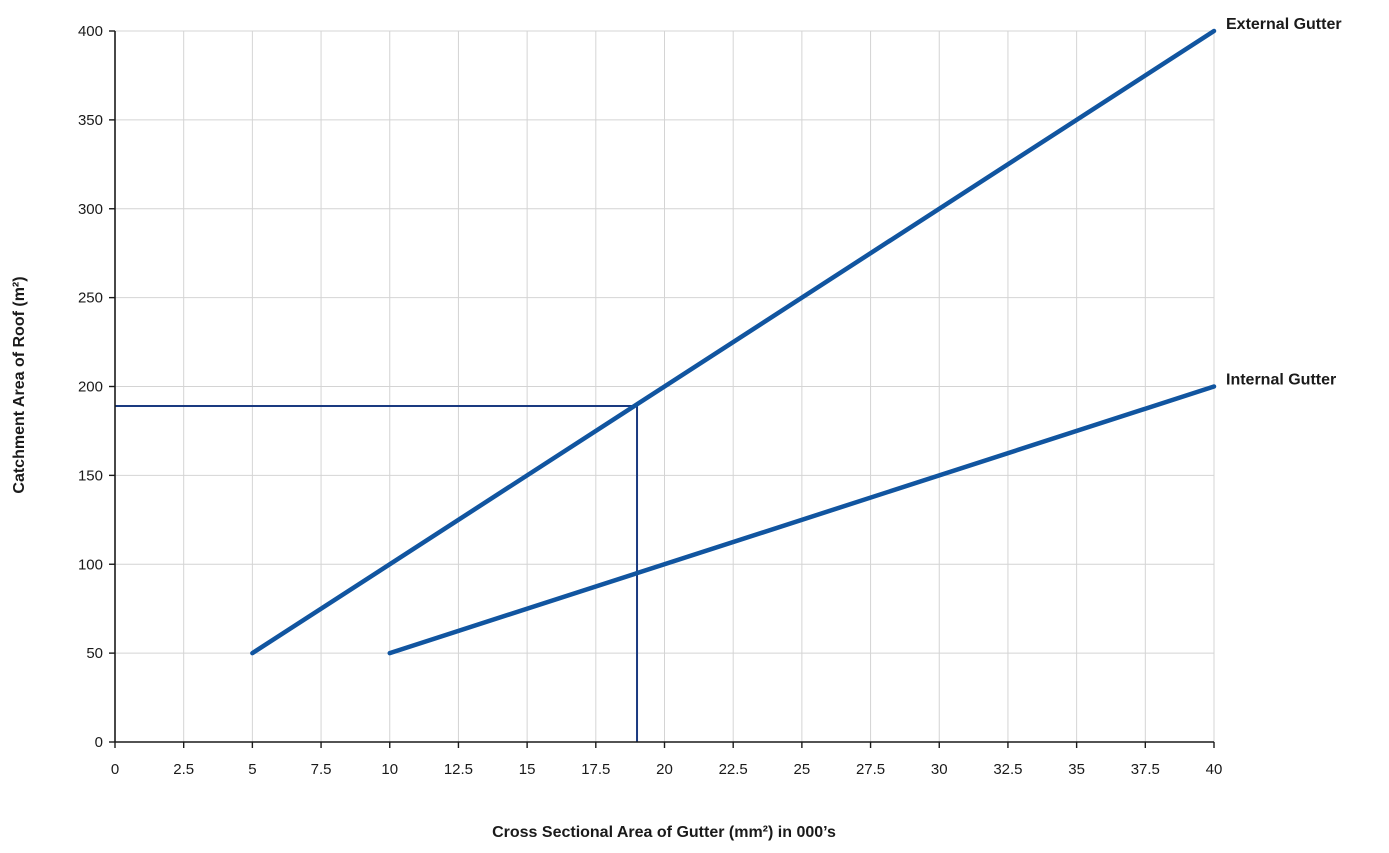  What do you see at coordinates (94, 653) in the screenshot?
I see `y-tick-label: 50` at bounding box center [94, 653].